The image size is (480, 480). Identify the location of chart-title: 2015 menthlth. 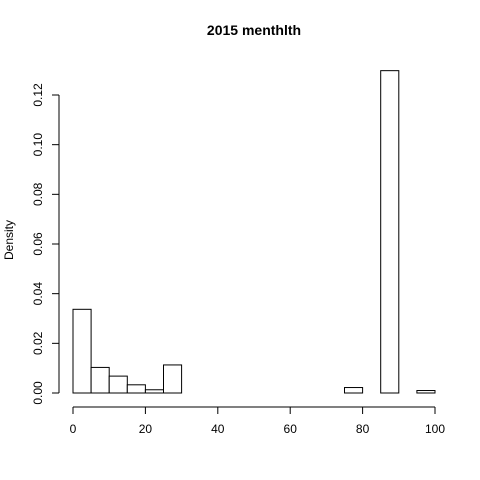
(254, 30).